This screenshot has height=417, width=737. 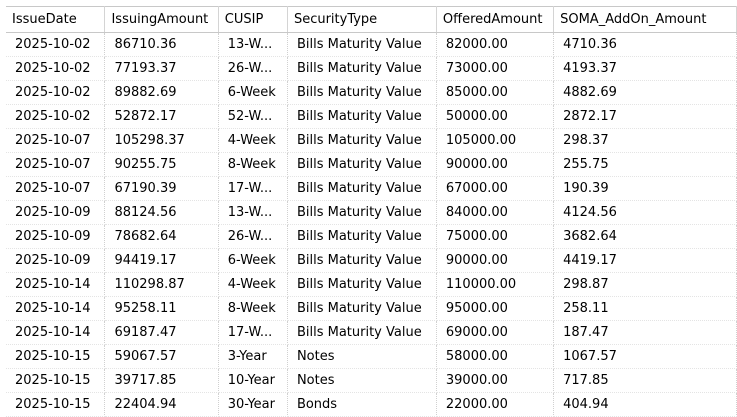 I want to click on cell: 85000.00, so click(x=495, y=92).